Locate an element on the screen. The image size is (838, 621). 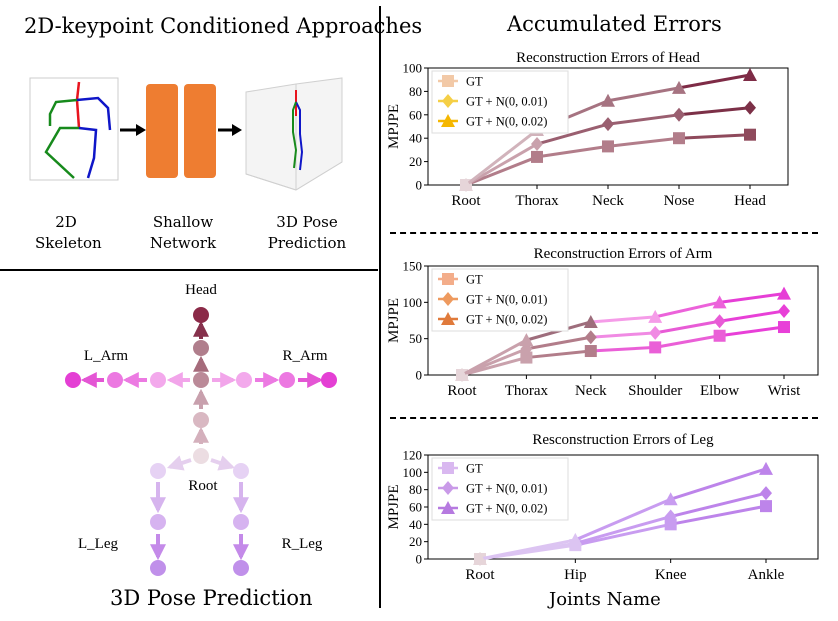
x-tick-label: Hip is located at coordinates (575, 575).